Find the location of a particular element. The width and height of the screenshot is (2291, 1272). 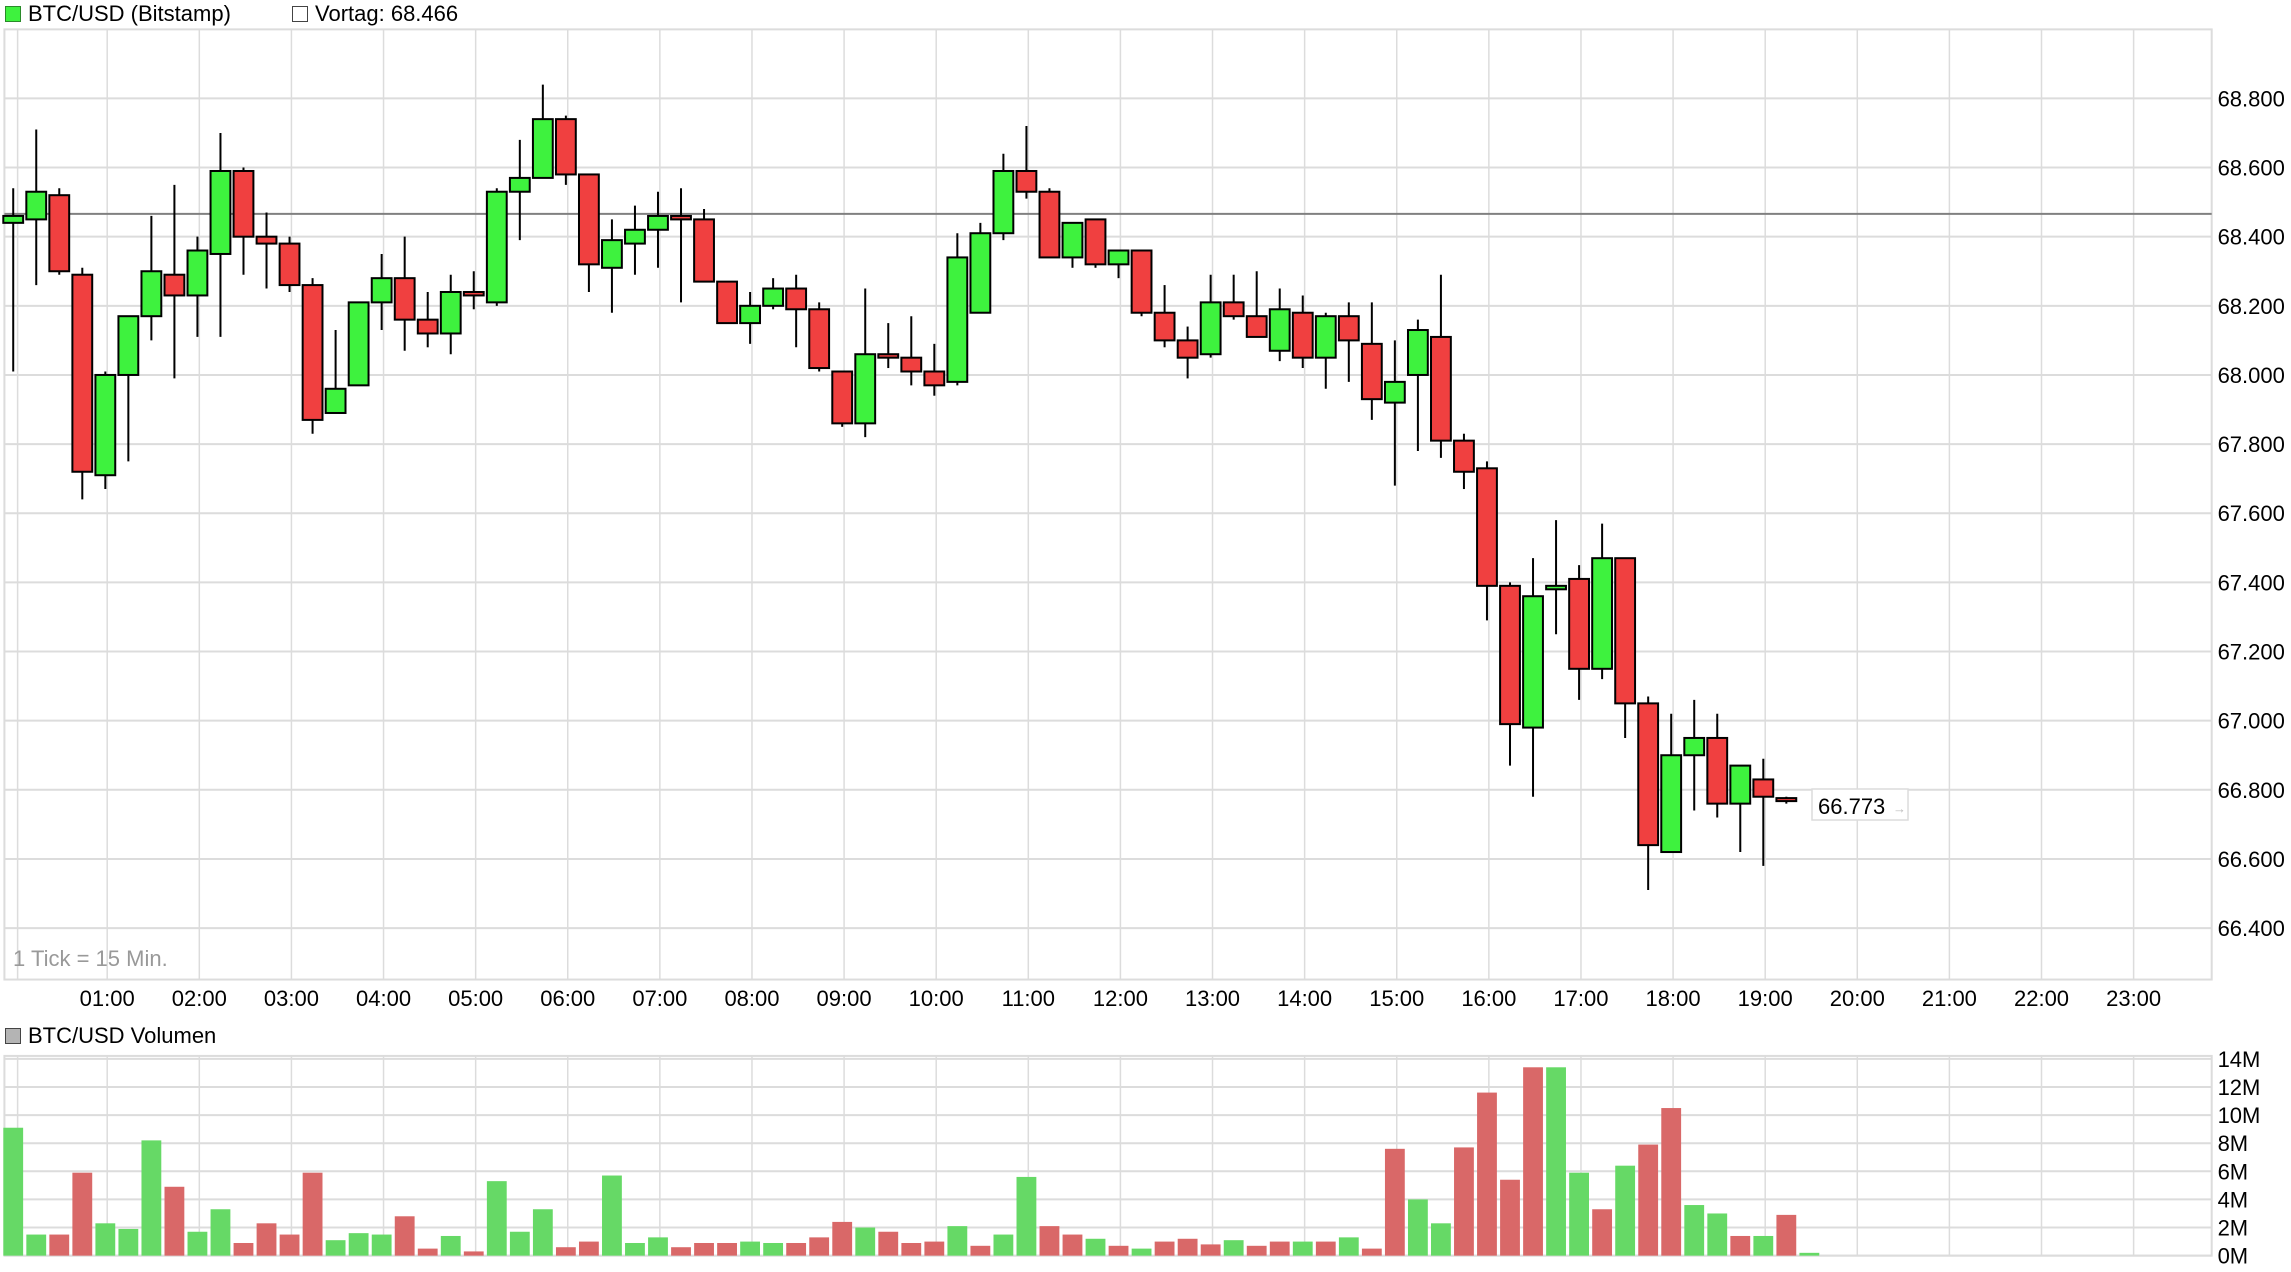

previous-close-legend: Vortag: 68.466 is located at coordinates (375, 14).